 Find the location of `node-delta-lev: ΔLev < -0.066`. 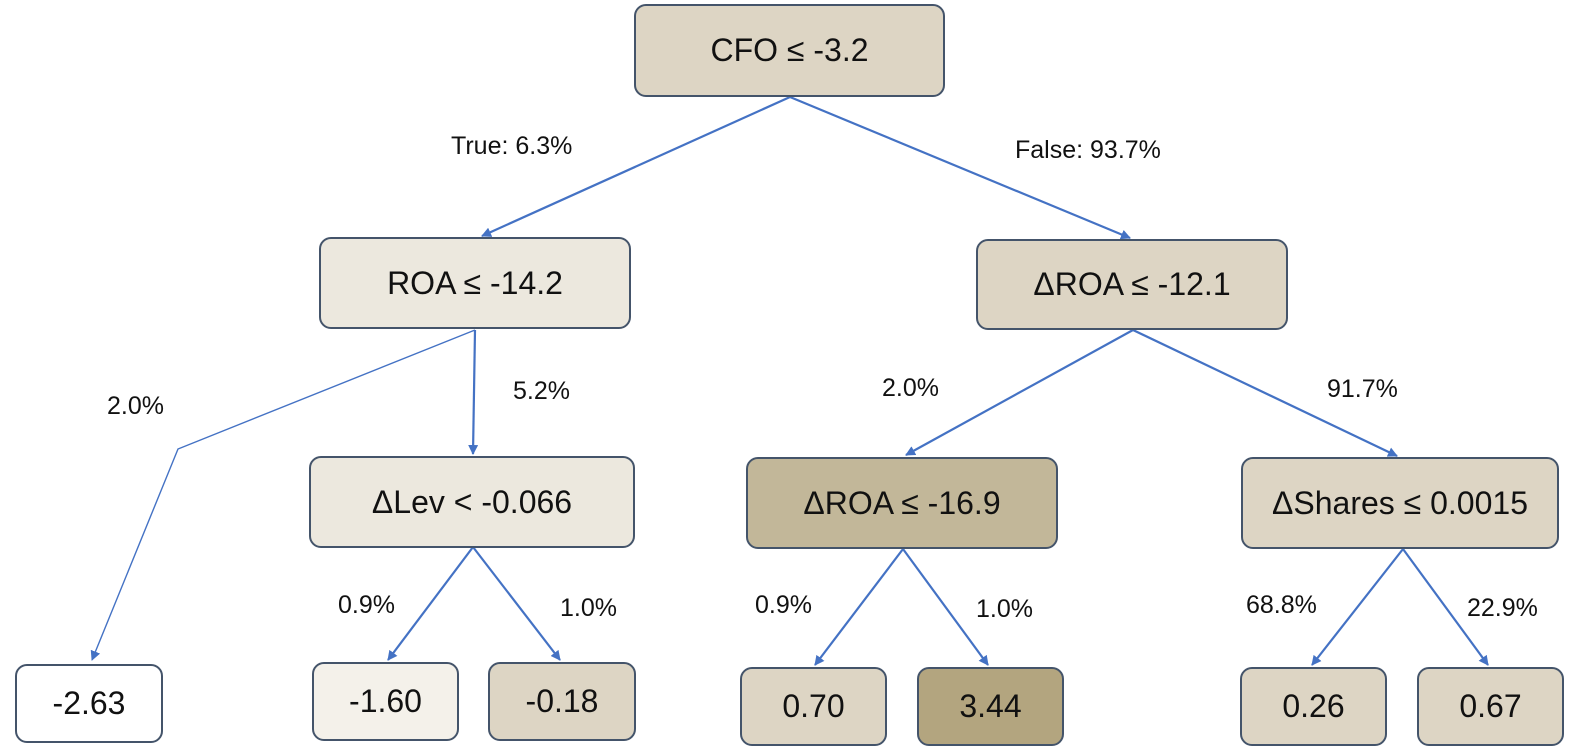

node-delta-lev: ΔLev < -0.066 is located at coordinates (472, 502).